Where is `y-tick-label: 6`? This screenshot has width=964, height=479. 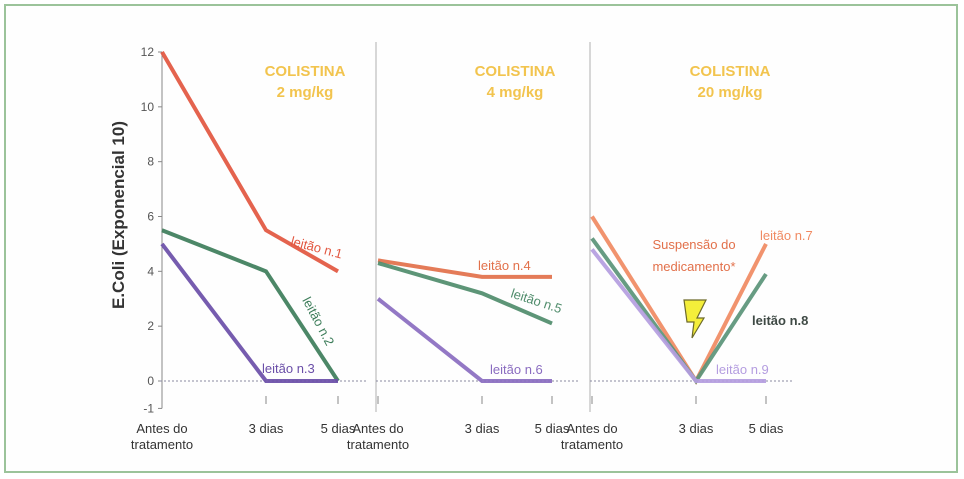 y-tick-label: 6 is located at coordinates (150, 217).